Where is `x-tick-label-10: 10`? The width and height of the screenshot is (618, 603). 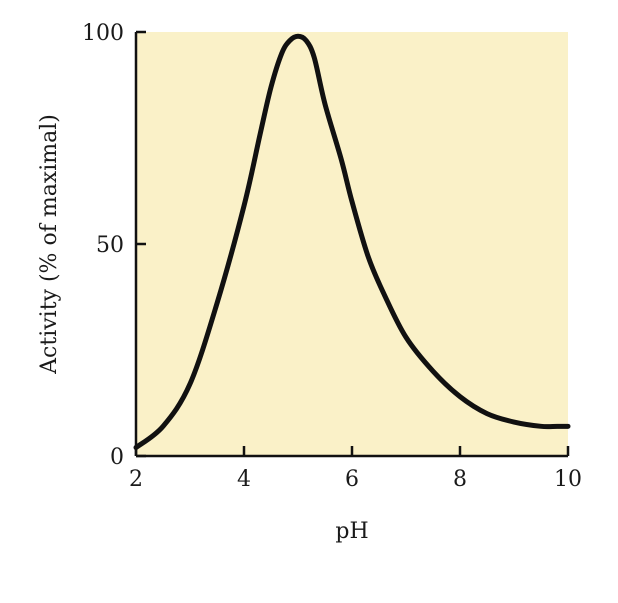 x-tick-label-10: 10 is located at coordinates (568, 479).